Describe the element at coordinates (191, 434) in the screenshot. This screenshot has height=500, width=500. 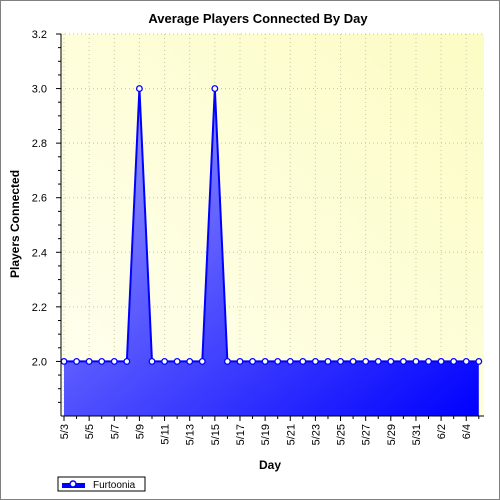
I see `x-tick-label: 5/13` at that location.